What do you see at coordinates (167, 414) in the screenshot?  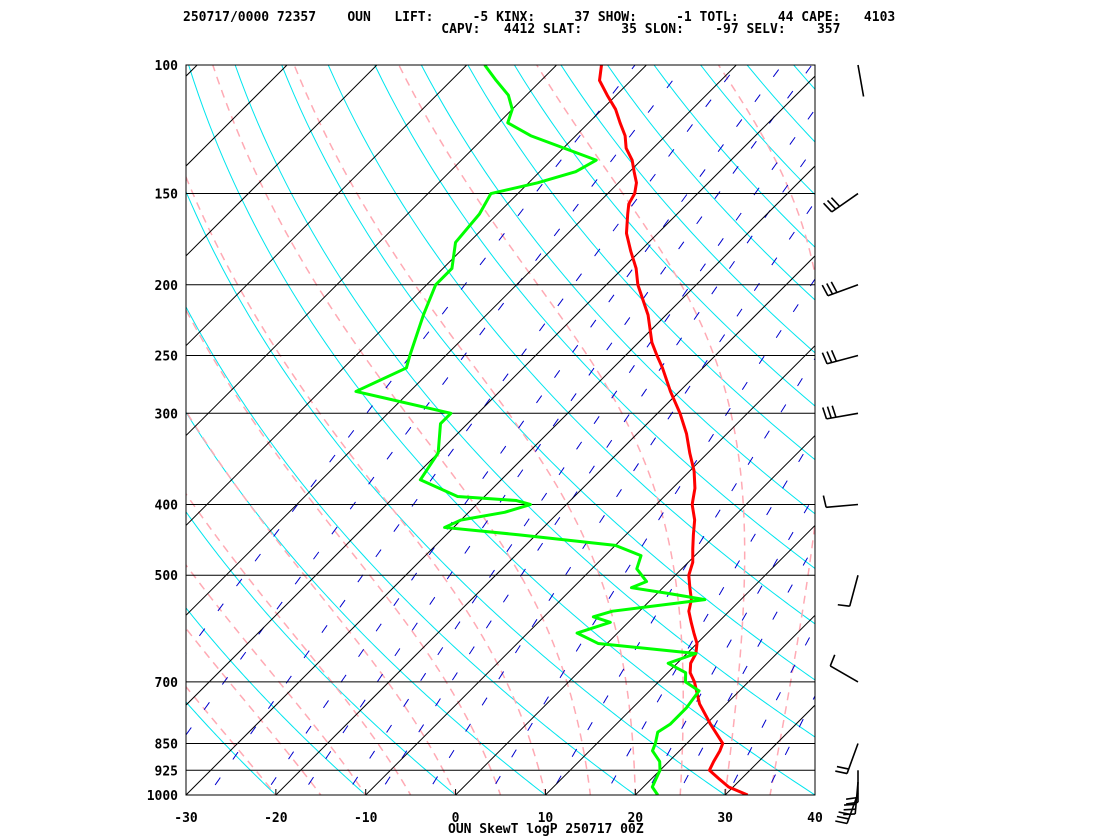 I see `pressure-label: 300` at bounding box center [167, 414].